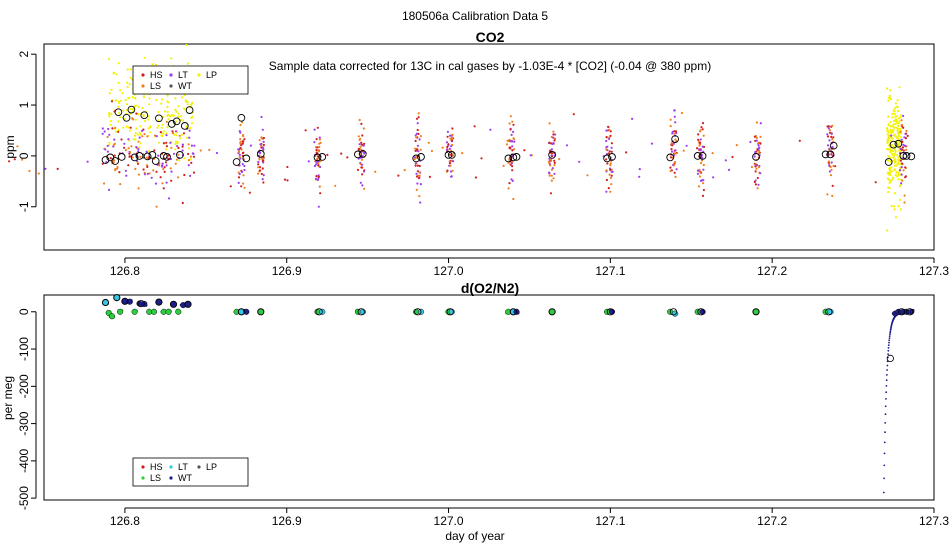 Image resolution: width=950 pixels, height=550 pixels. I want to click on o2n2-cal-point-wt, so click(188, 304).